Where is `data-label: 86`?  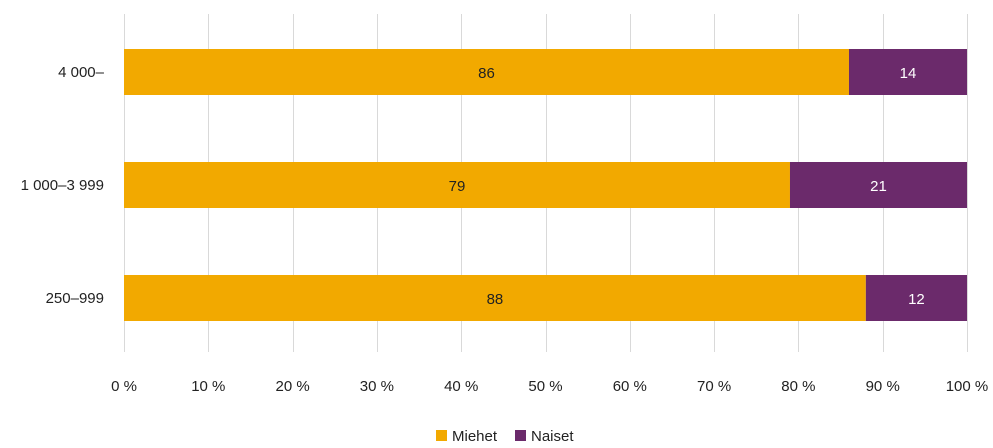
data-label: 86 is located at coordinates (486, 73).